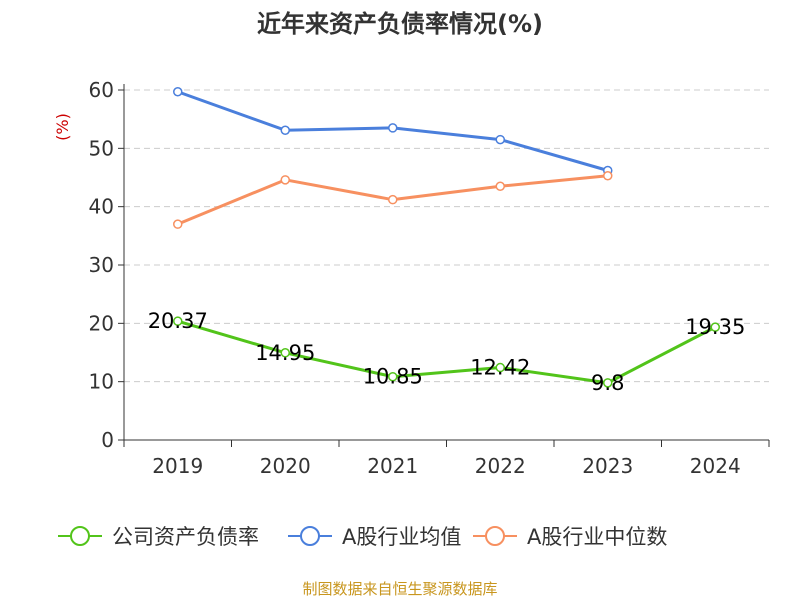  I want to click on y-tick-label: 50, so click(101, 148).